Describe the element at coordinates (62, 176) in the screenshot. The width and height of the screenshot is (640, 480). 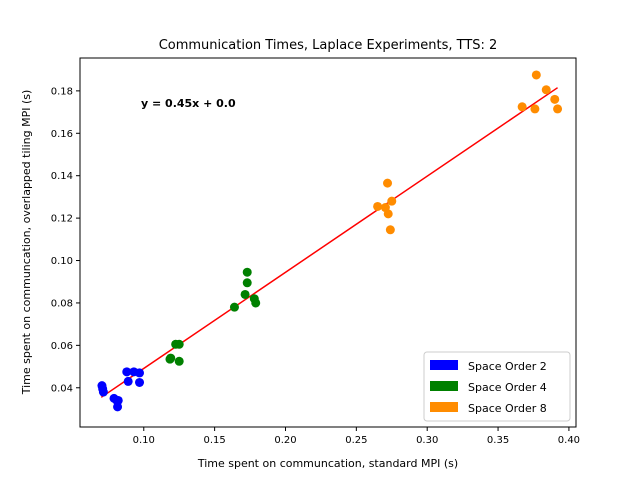
I see `y-tick-label: 0.14` at that location.